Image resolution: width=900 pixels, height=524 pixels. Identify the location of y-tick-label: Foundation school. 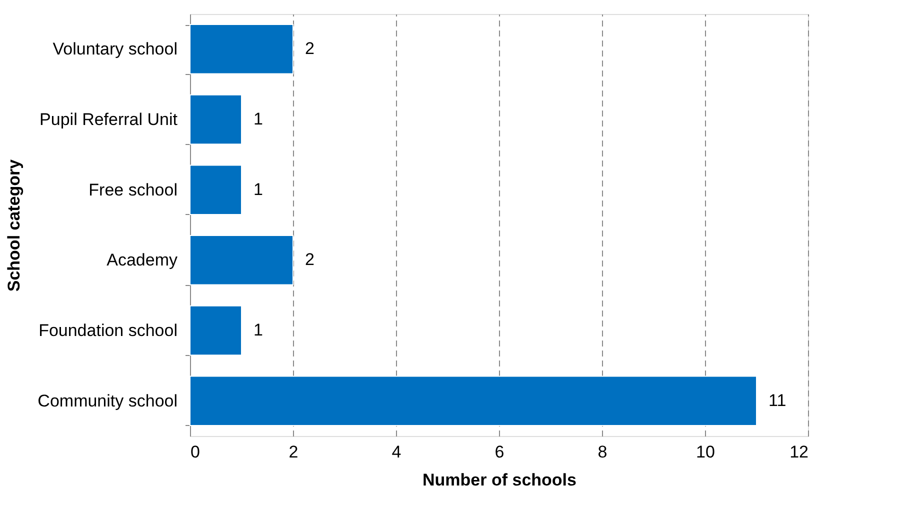
(108, 330).